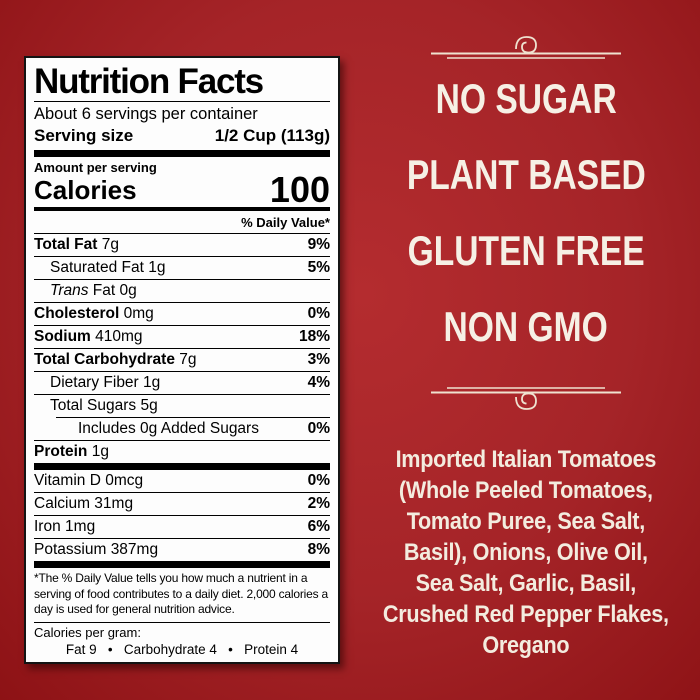  What do you see at coordinates (318, 382) in the screenshot?
I see `nutrient-dv: 4%` at bounding box center [318, 382].